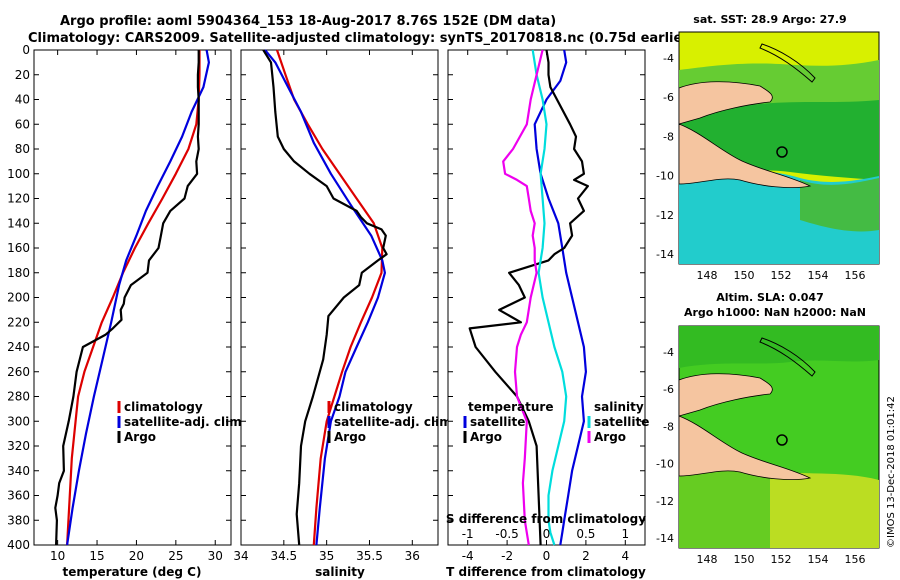  Describe the element at coordinates (18, 248) in the screenshot. I see `y-tick-label: 160` at that location.